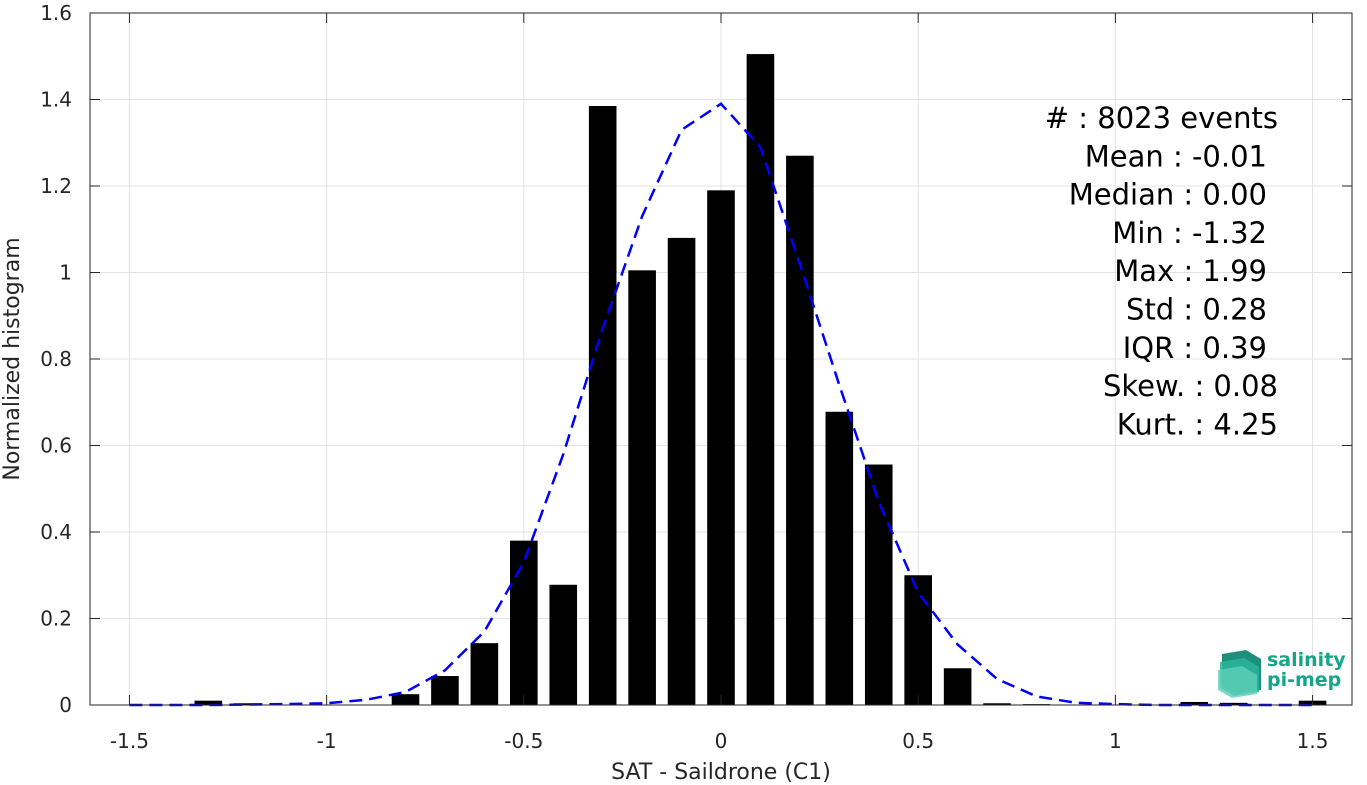  I want to click on logo-line1: salinity, so click(1306, 660).